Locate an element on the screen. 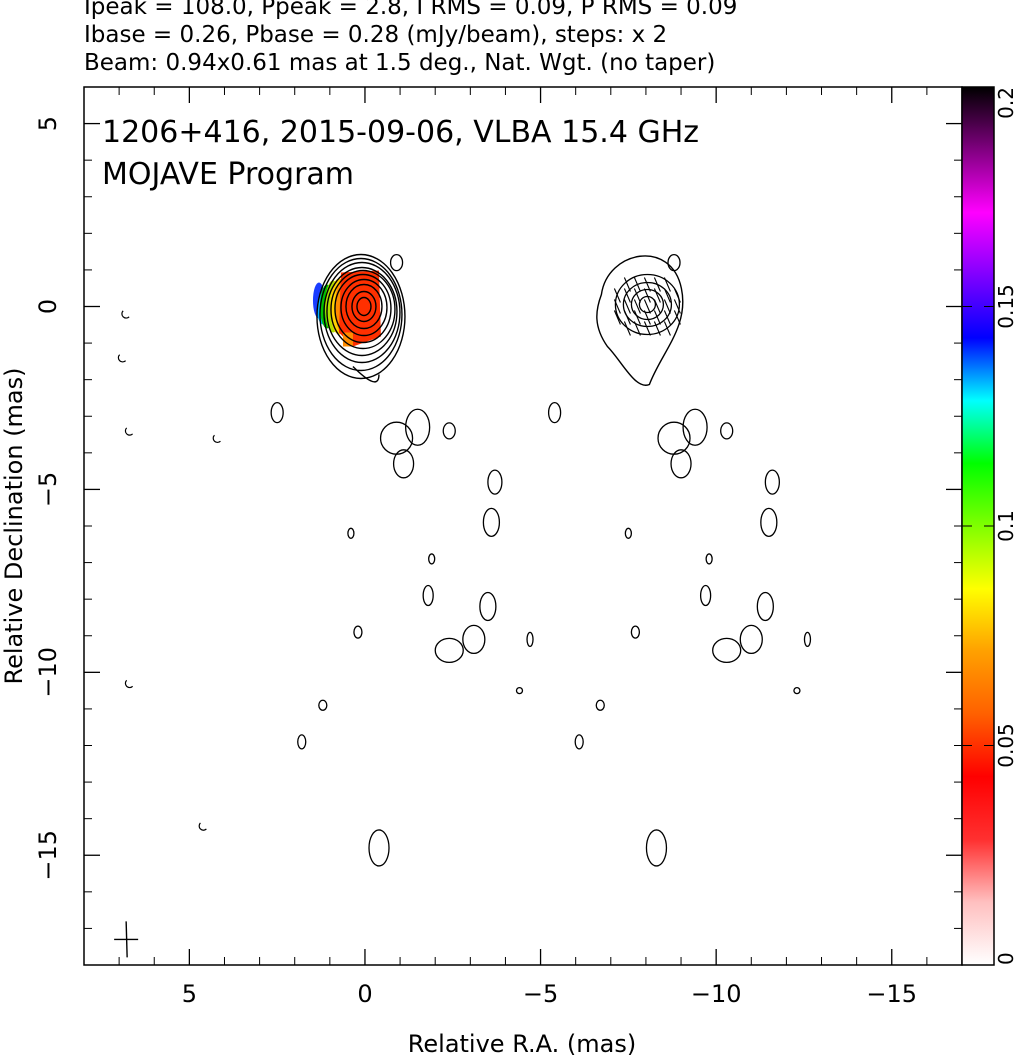  y-tick-label: −5 is located at coordinates (48, 489).